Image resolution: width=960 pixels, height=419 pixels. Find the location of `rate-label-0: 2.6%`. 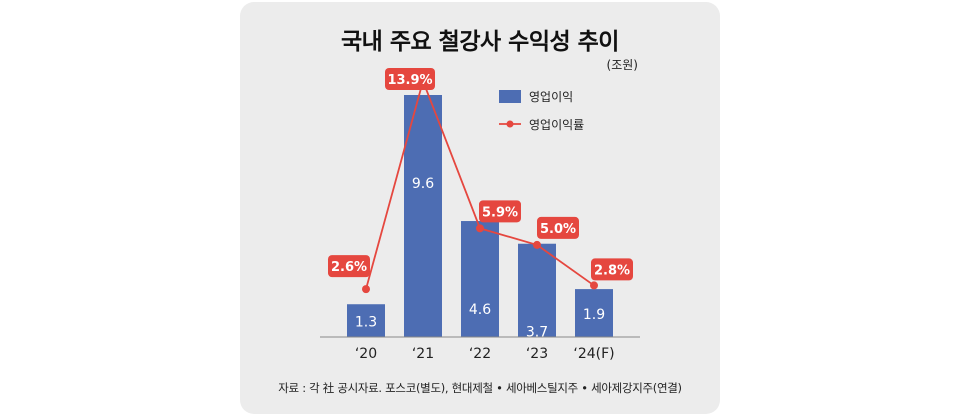

rate-label-0: 2.6% is located at coordinates (349, 267).